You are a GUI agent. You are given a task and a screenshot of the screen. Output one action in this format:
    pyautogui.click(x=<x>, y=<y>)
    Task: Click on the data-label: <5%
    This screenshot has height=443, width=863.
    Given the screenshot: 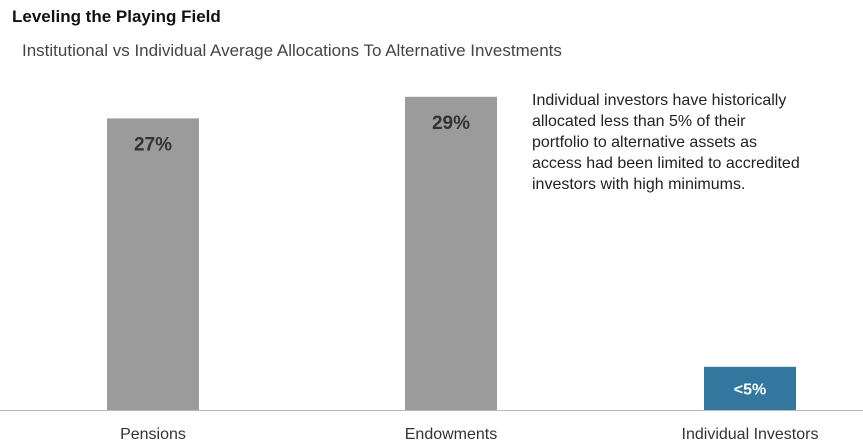 What is the action you would take?
    pyautogui.click(x=750, y=389)
    